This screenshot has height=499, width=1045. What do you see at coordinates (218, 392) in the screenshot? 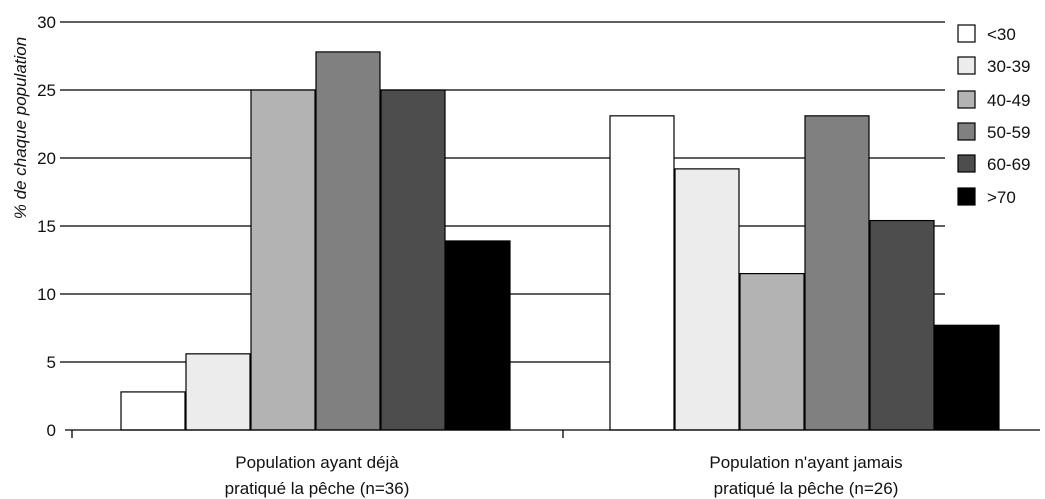
I see `bar-3039-group1` at bounding box center [218, 392].